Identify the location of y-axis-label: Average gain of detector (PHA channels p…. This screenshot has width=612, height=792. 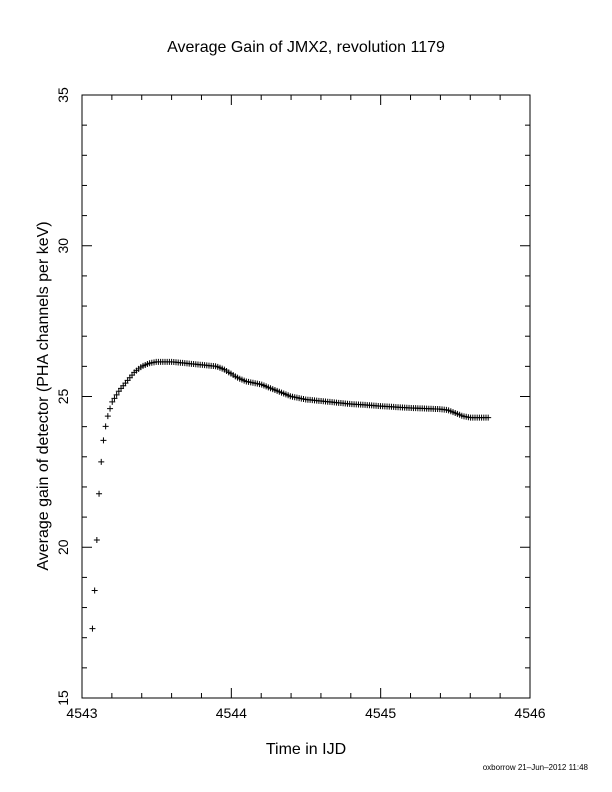
(43, 395).